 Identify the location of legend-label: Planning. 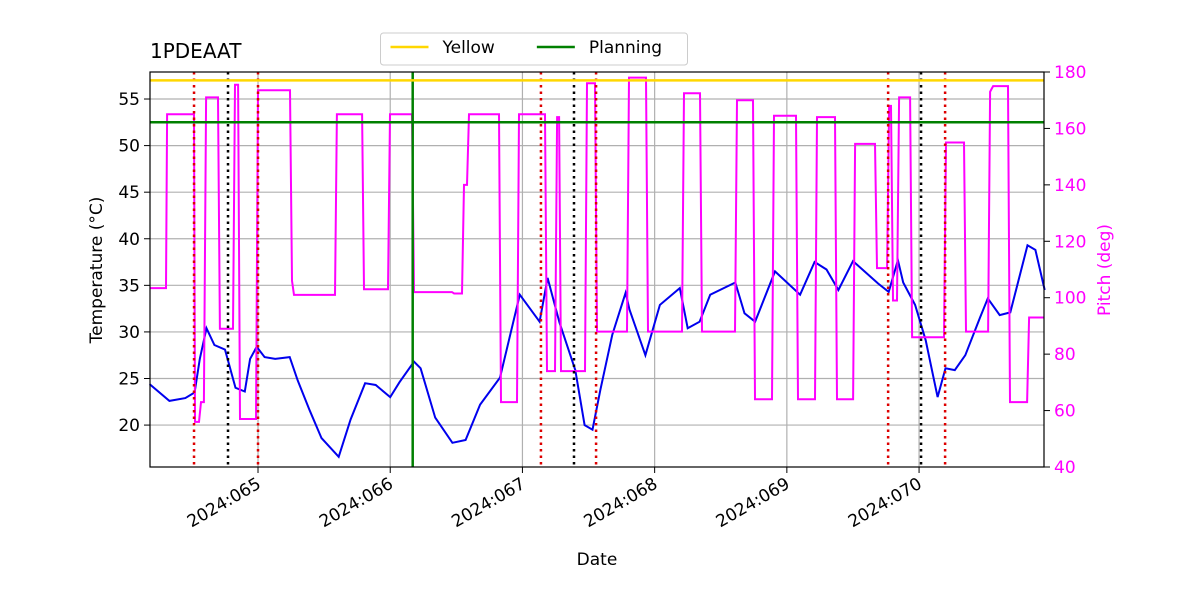
(625, 48).